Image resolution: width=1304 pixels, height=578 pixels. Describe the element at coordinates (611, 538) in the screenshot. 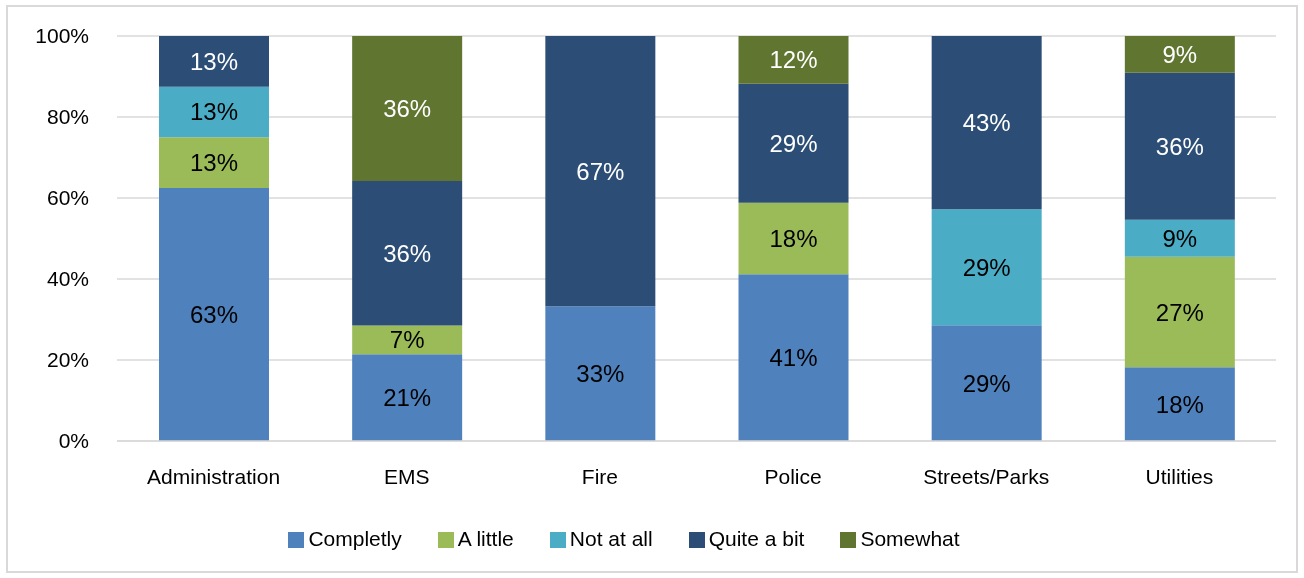

I see `legend-label: Not at all` at that location.